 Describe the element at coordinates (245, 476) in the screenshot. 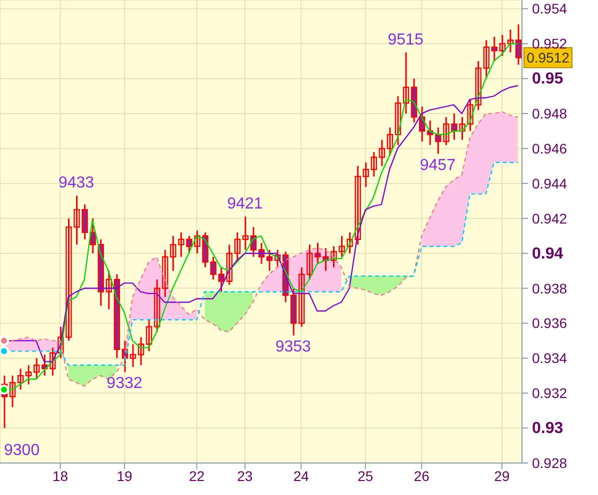

I see `x-tick-label: 23` at that location.